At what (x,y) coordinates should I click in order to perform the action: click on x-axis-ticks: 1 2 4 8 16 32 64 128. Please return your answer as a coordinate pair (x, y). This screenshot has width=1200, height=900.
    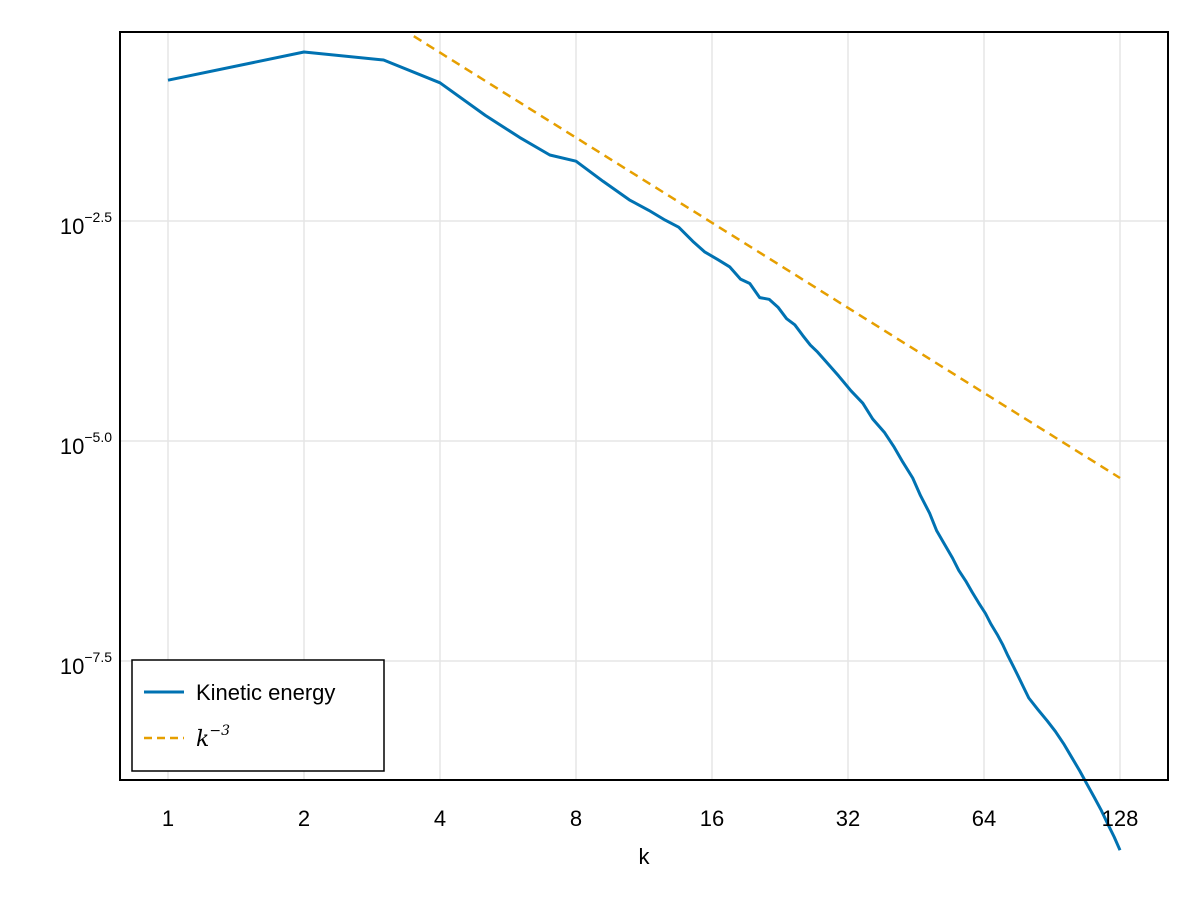
    Looking at the image, I should click on (650, 818).